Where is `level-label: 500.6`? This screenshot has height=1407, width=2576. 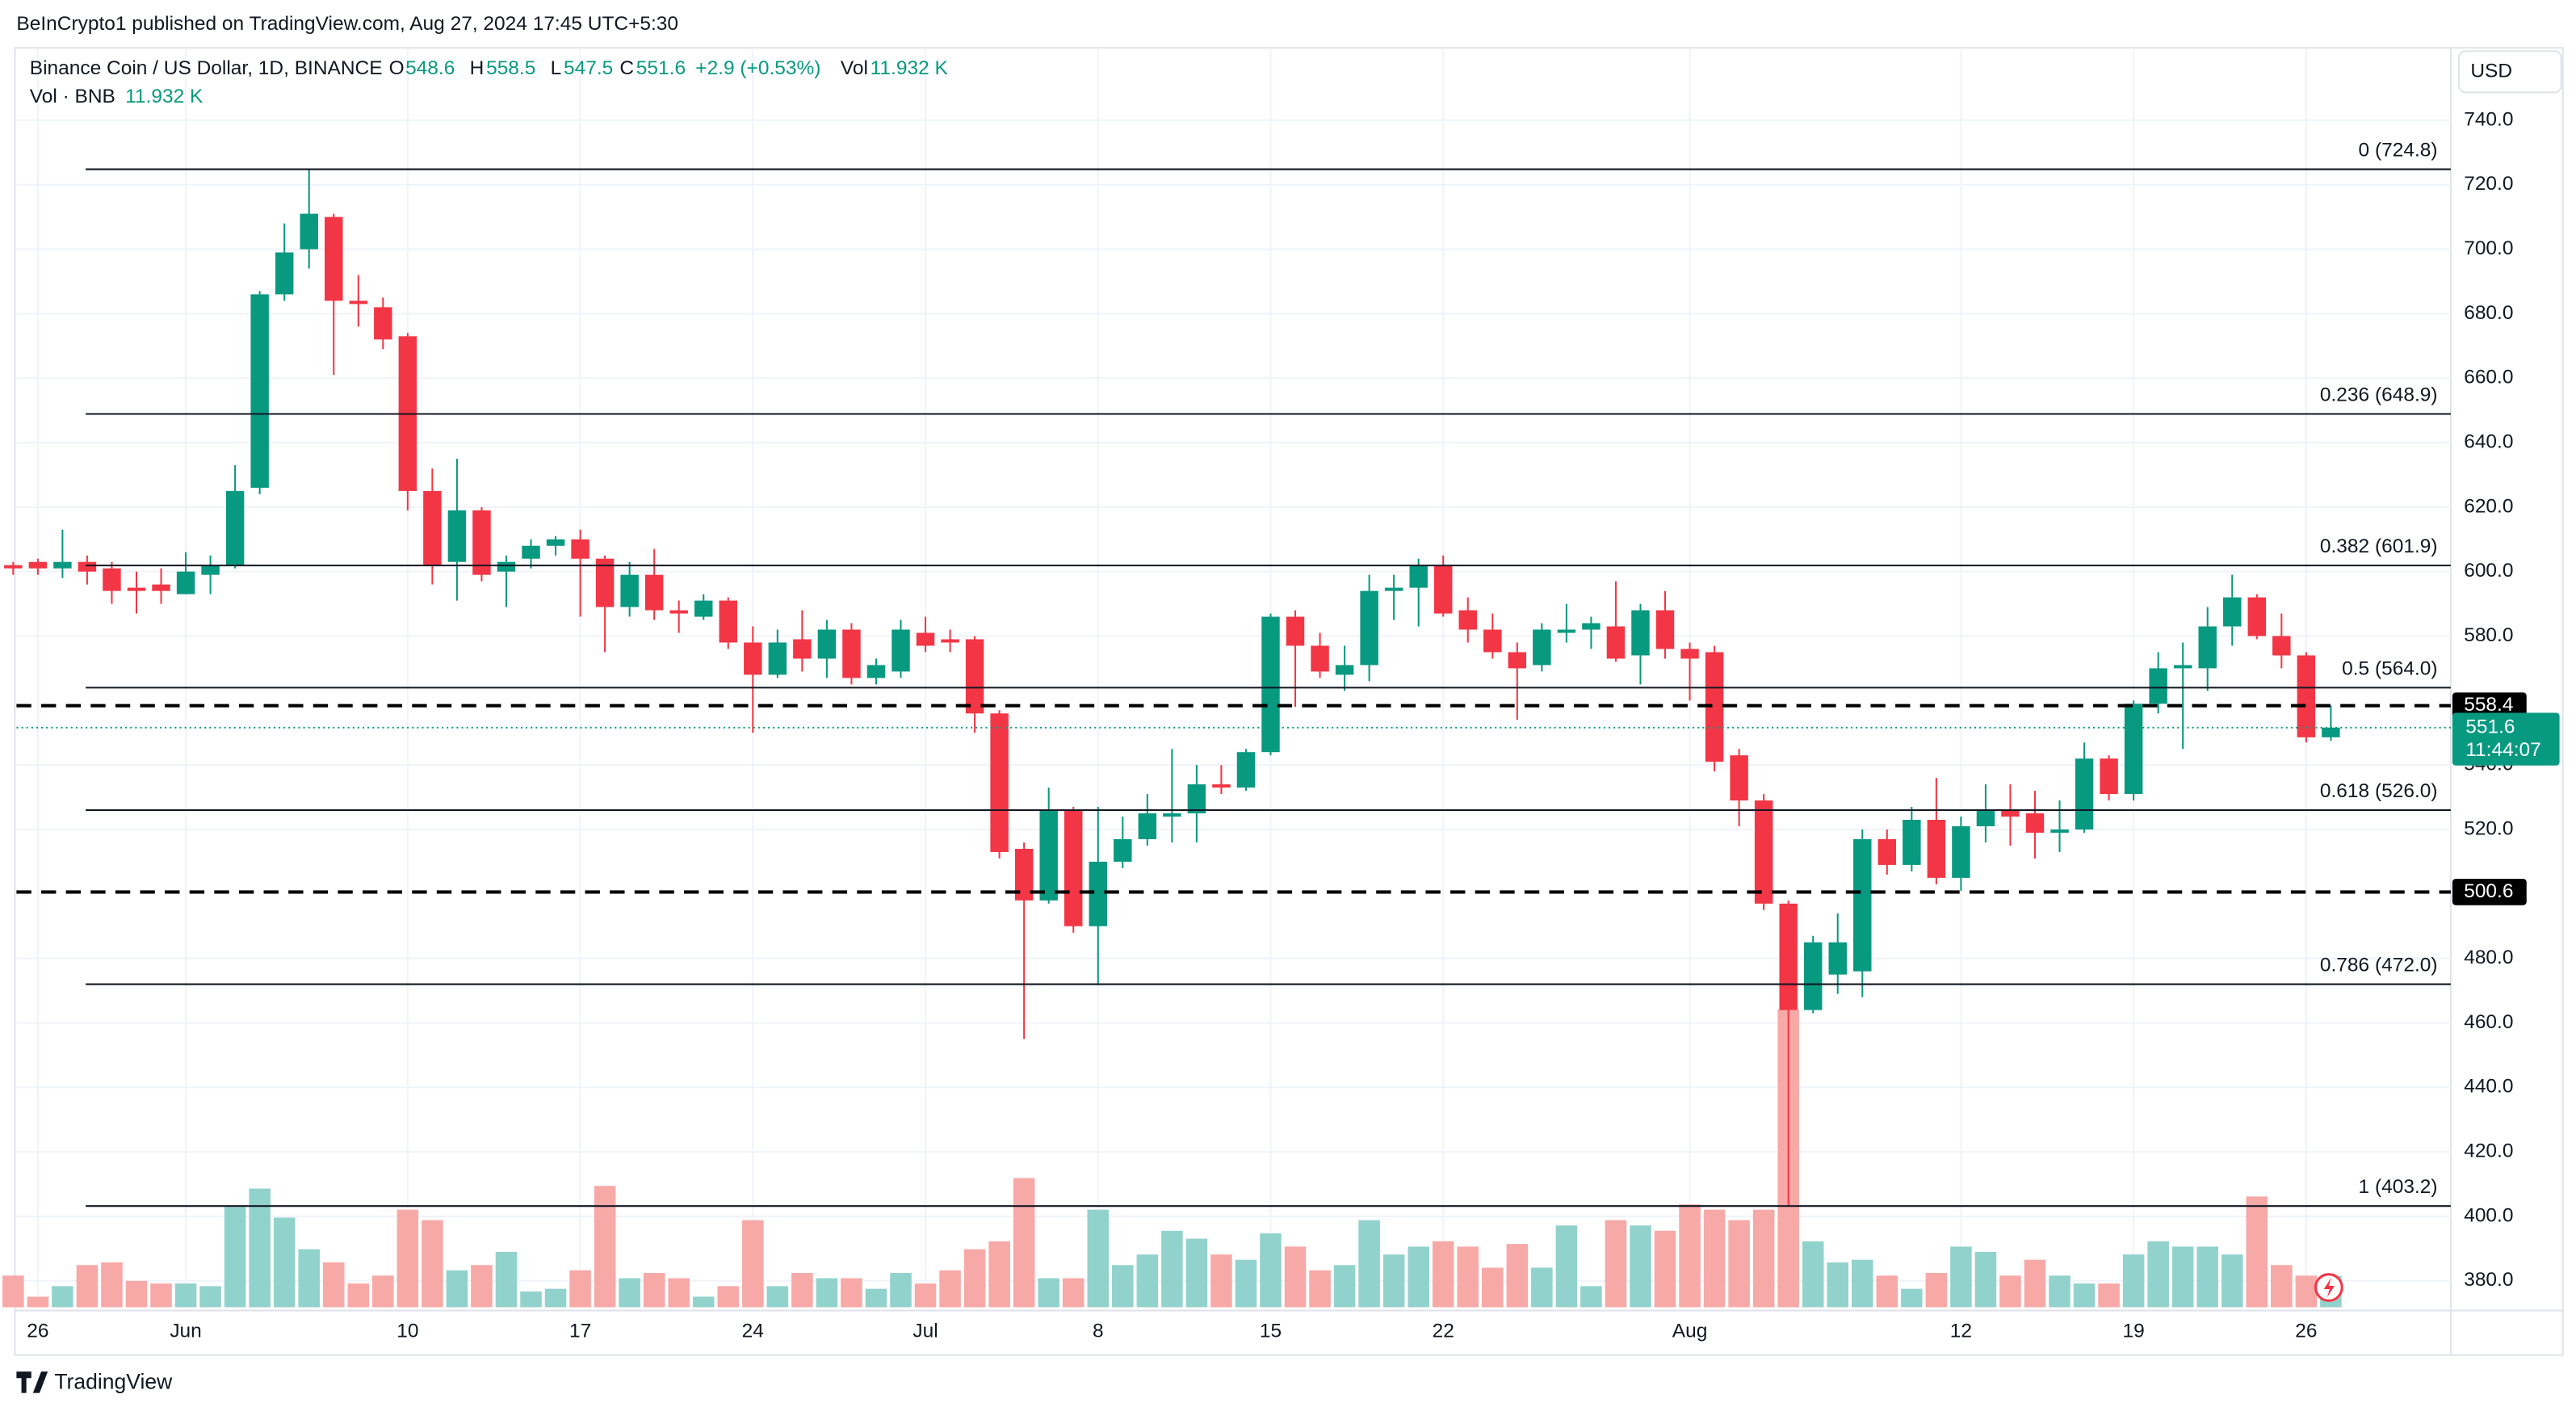
level-label: 500.6 is located at coordinates (2488, 891).